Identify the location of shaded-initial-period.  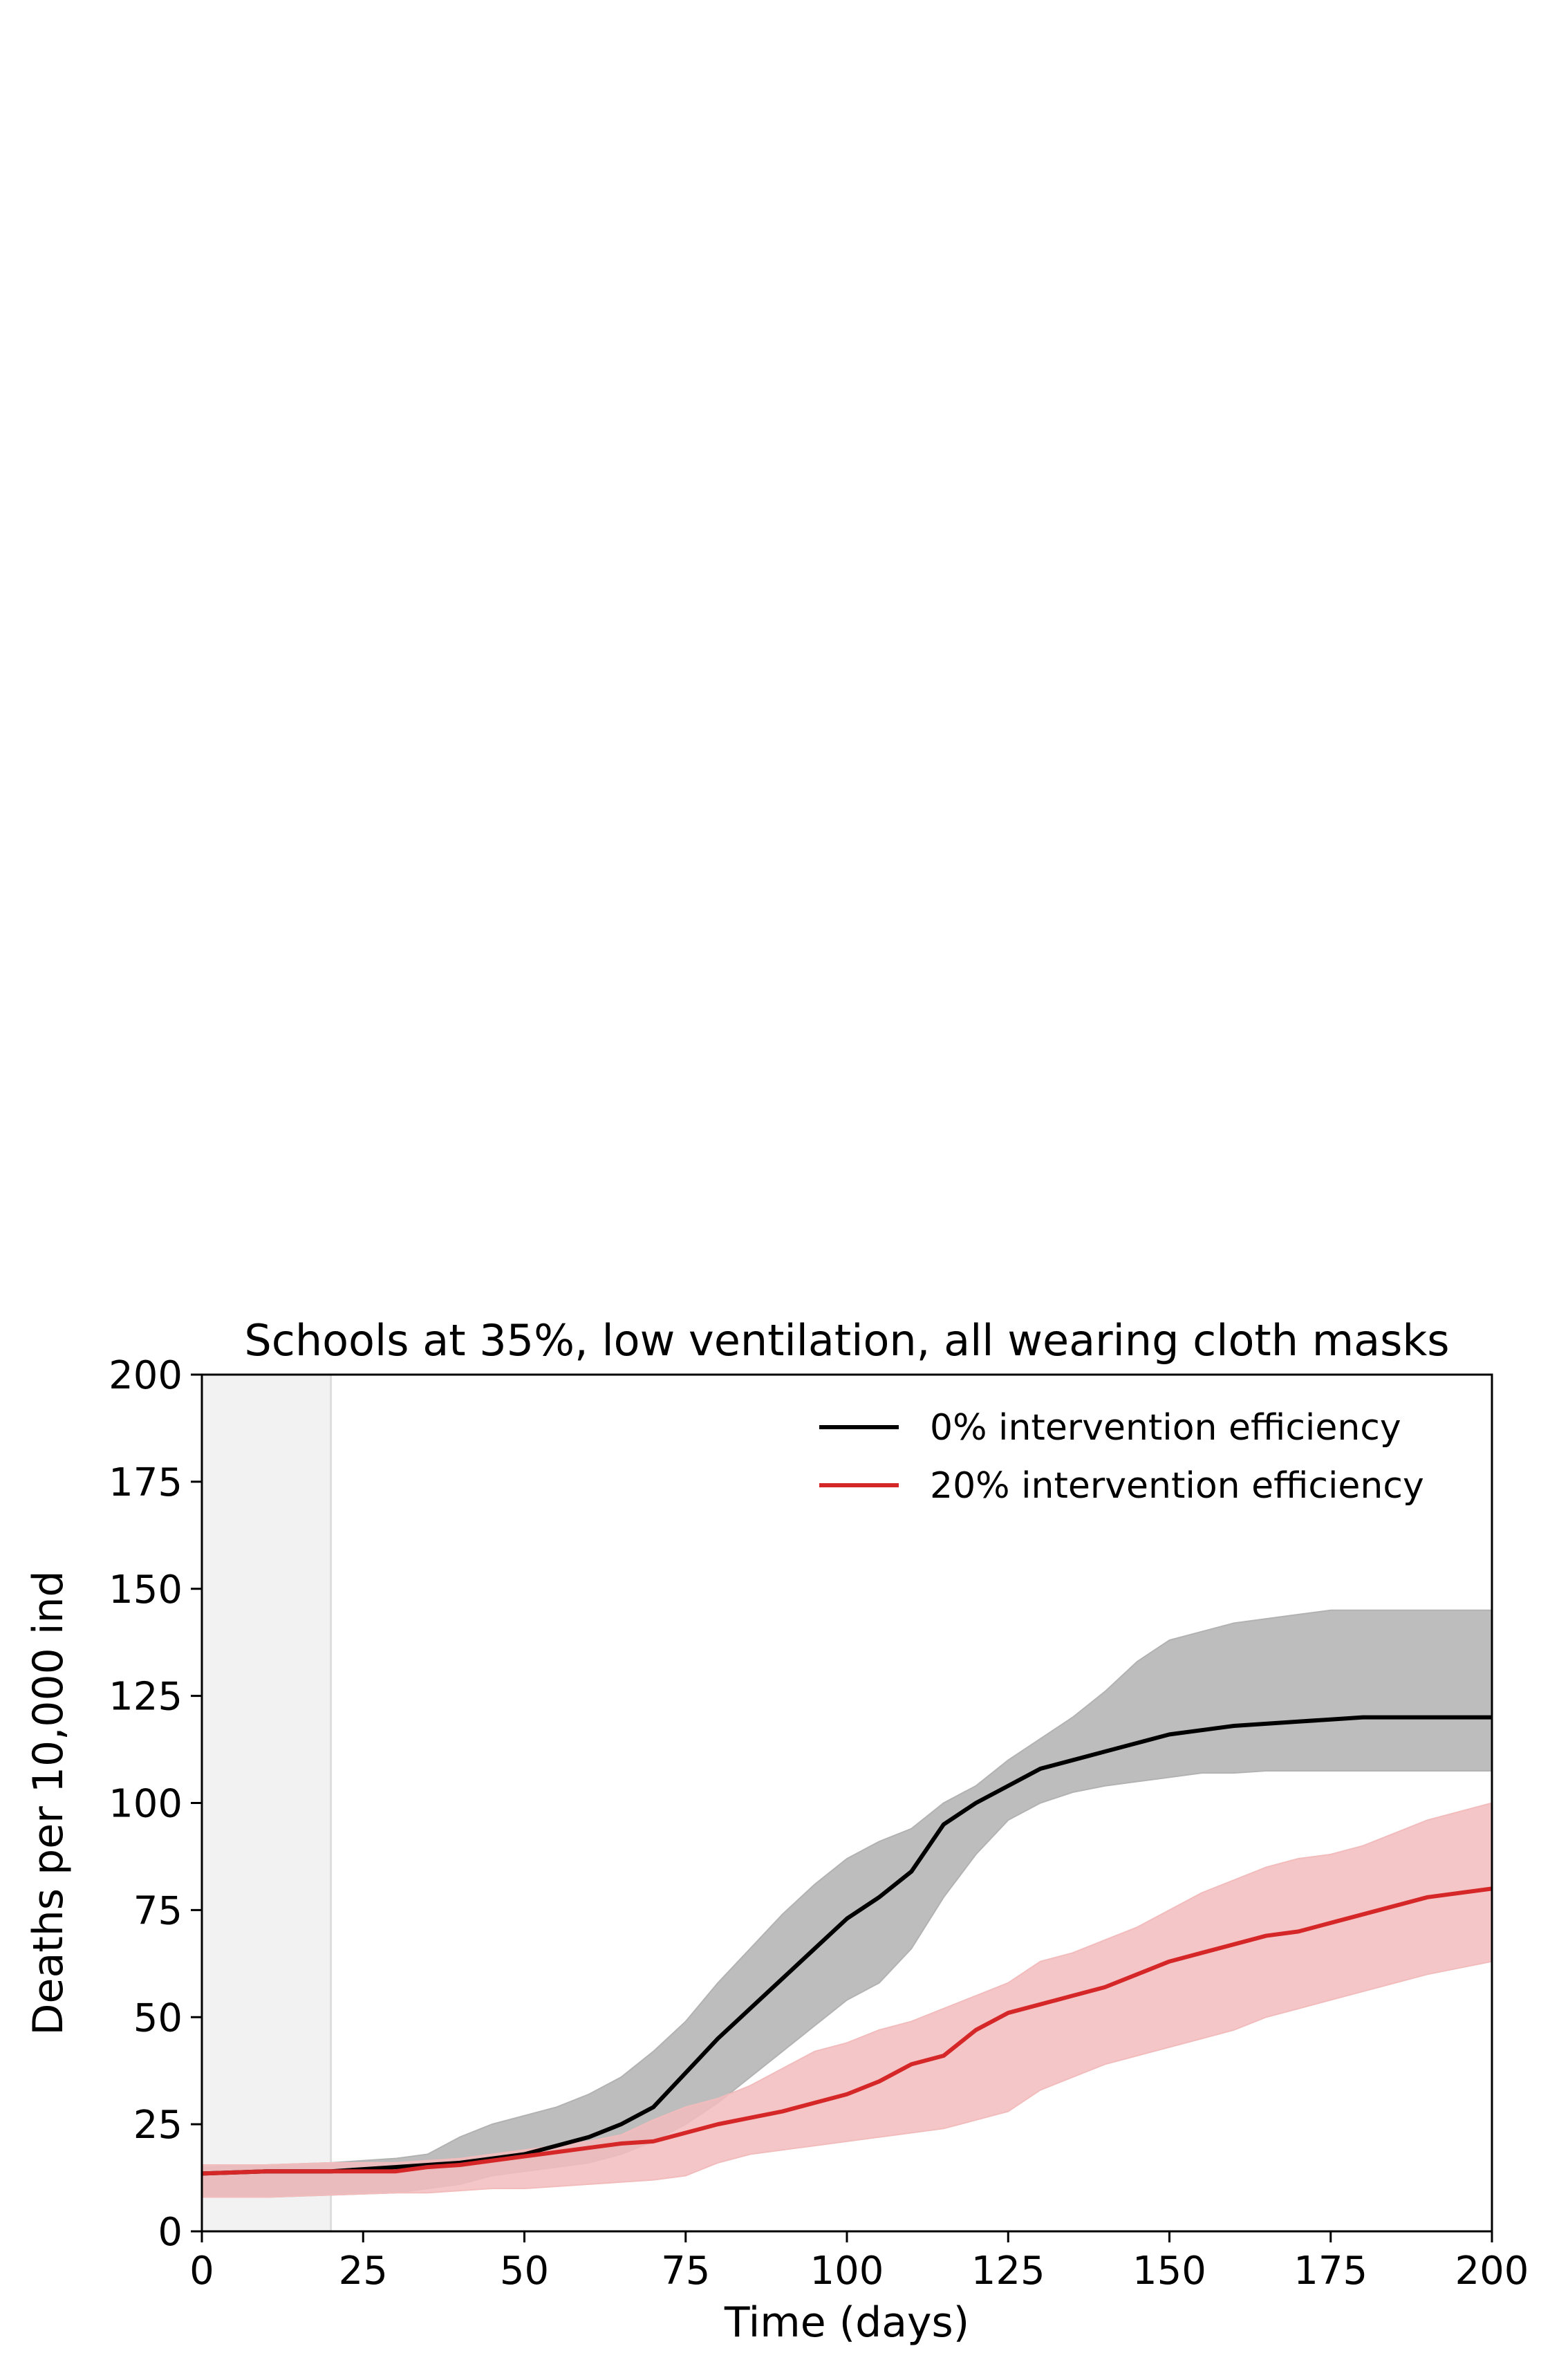
(266, 1803).